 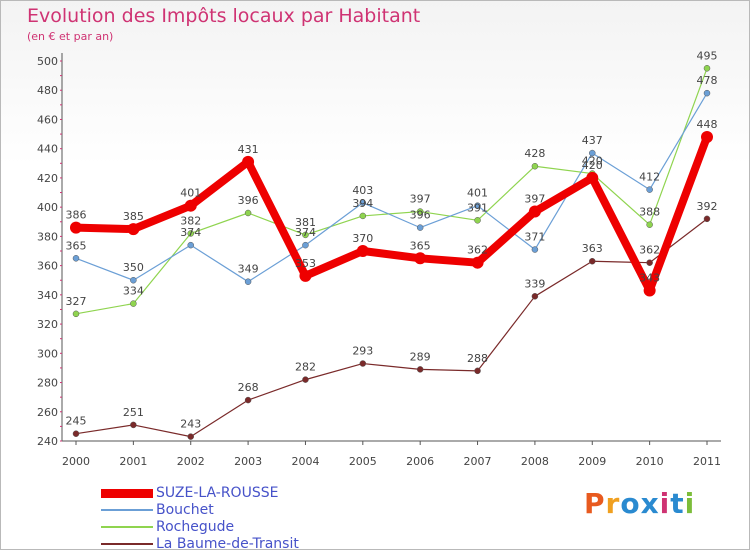 What do you see at coordinates (362, 351) in the screenshot?
I see `data-label-la-baume-de-transit: 293` at bounding box center [362, 351].